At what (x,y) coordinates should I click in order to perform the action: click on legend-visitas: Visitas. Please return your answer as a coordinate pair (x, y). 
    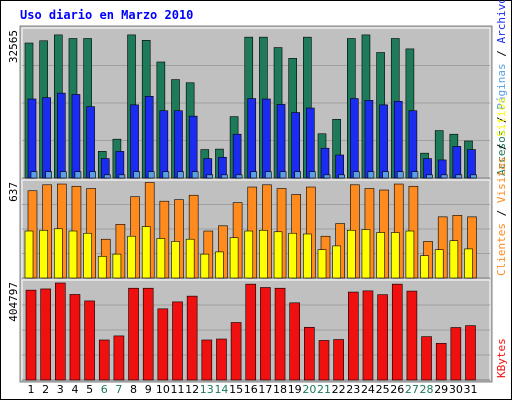
    Looking at the image, I should click on (501, 180).